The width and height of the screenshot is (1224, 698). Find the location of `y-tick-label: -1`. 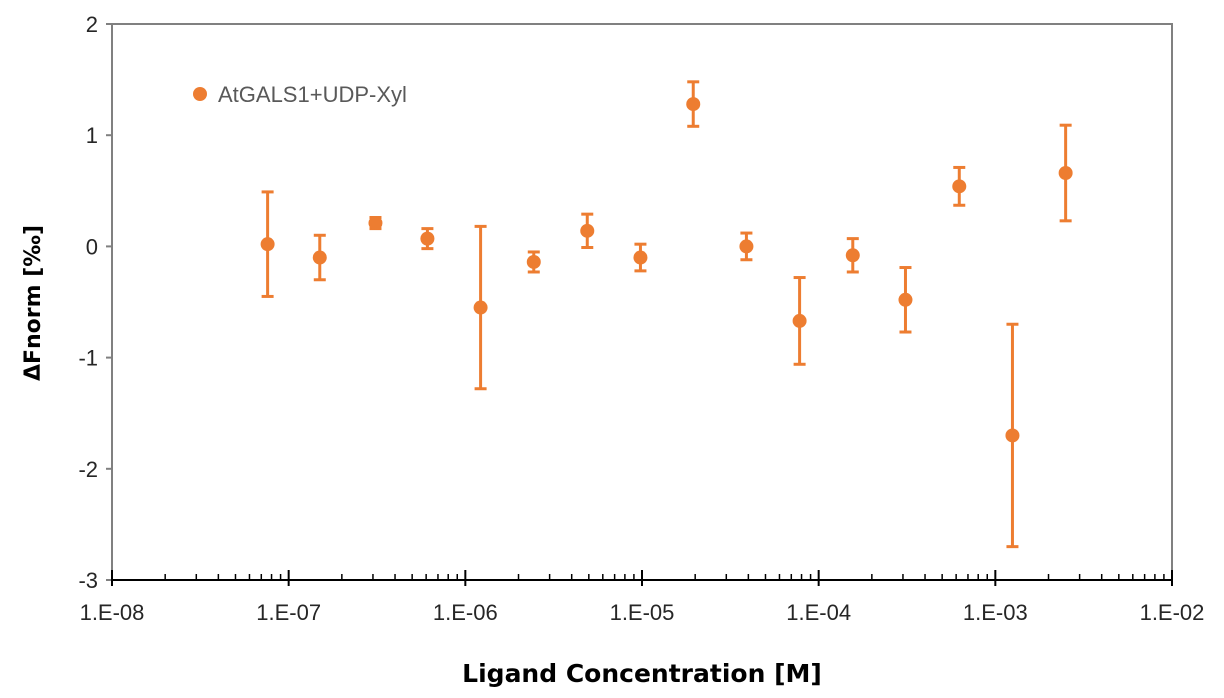

y-tick-label: -1 is located at coordinates (88, 358).